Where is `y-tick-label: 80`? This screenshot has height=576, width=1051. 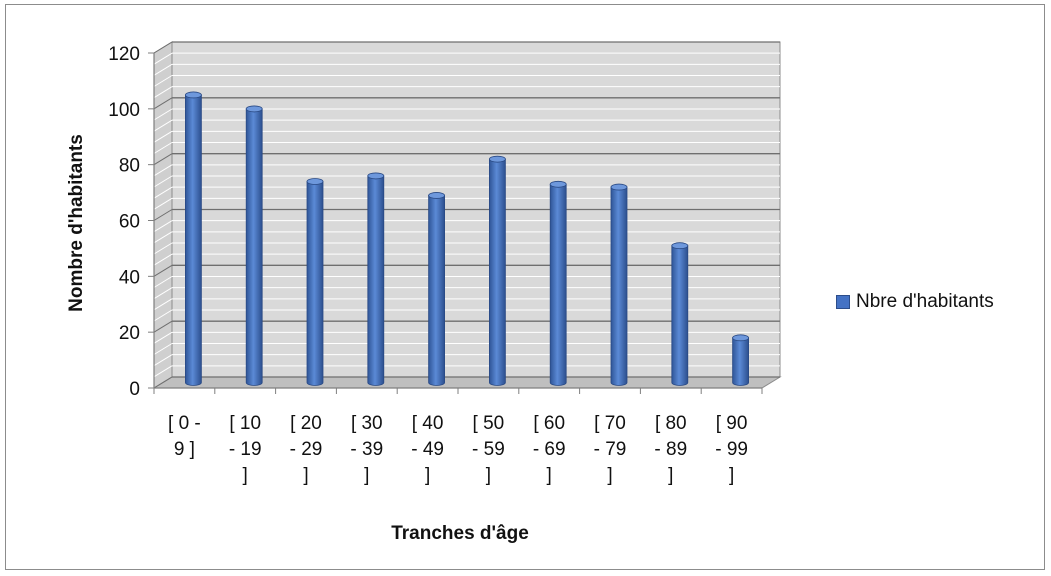
y-tick-label: 80 is located at coordinates (129, 166).